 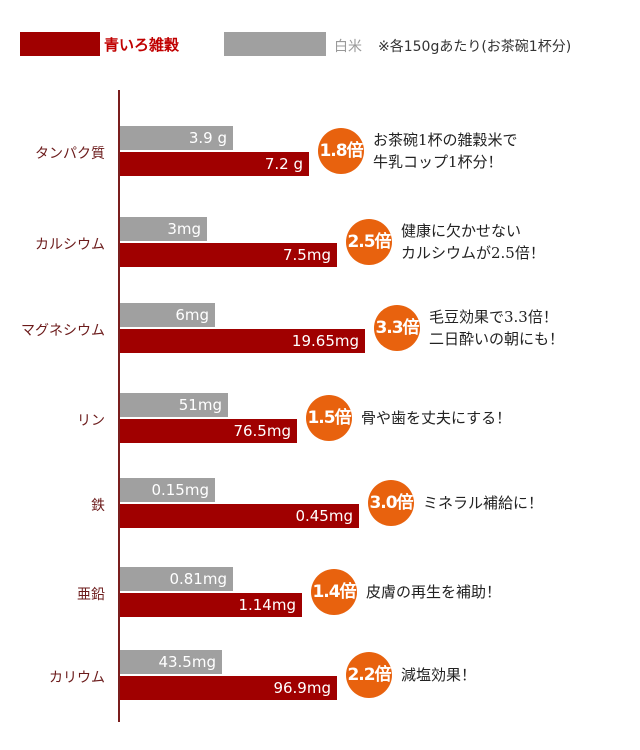 I want to click on comment-text: 毛豆効果で3.3倍！ 二日酔いの朝にも！, so click(x=497, y=328).